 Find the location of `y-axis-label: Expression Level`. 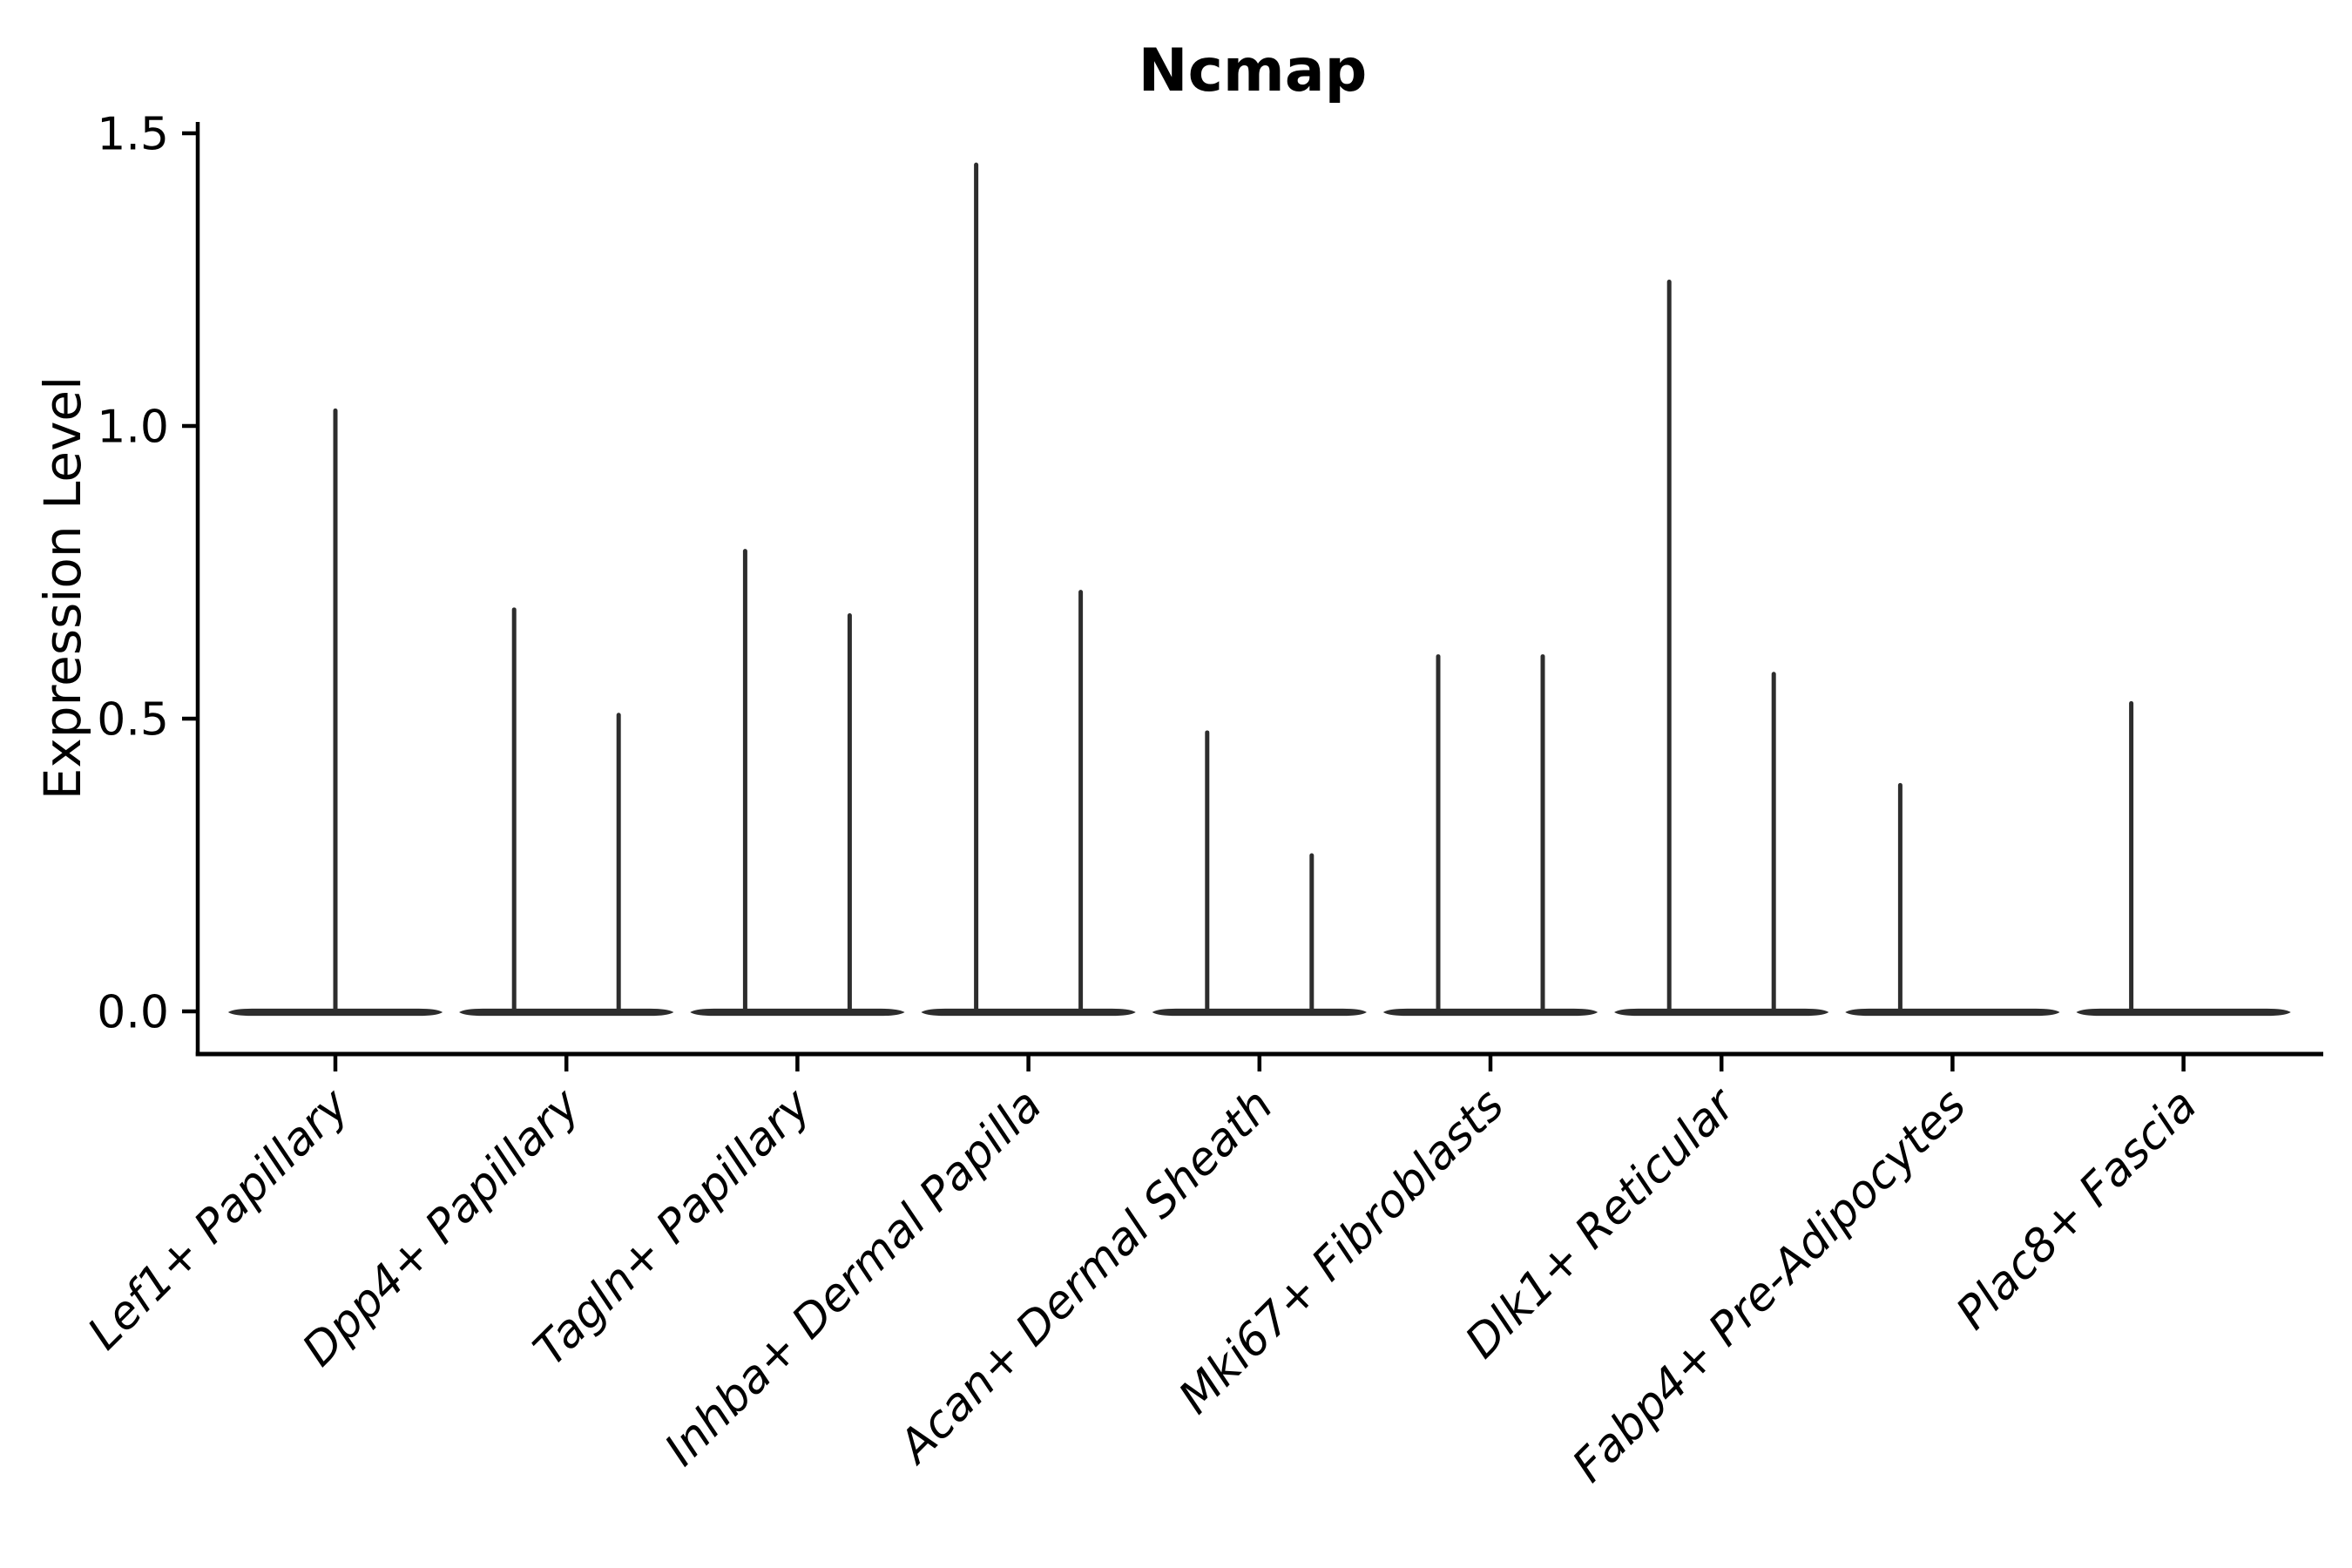

y-axis-label: Expression Level is located at coordinates (62, 588).